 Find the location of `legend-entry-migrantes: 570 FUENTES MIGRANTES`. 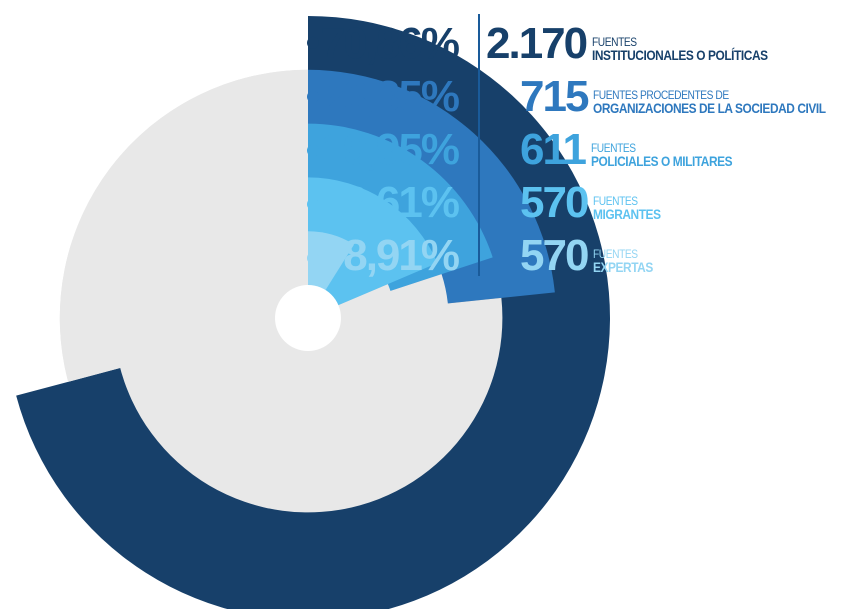

legend-entry-migrantes: 570 FUENTES MIGRANTES is located at coordinates (596, 203).